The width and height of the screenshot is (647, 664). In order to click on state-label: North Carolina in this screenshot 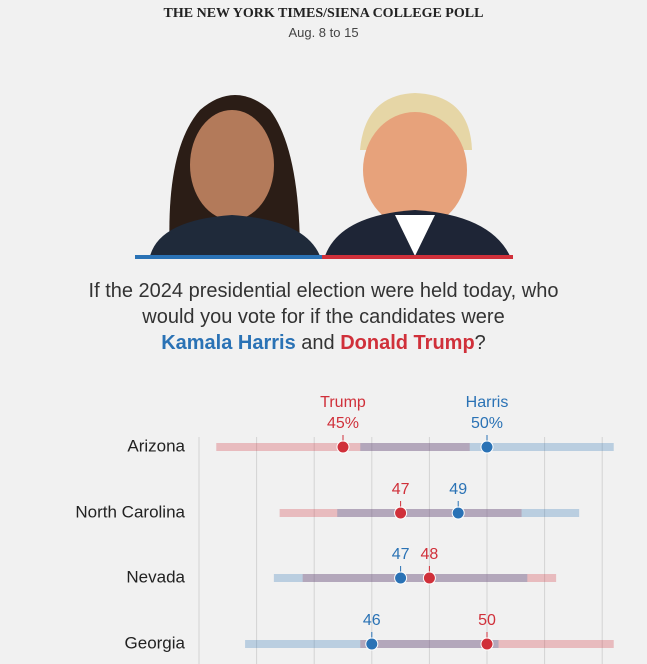, I will do `click(130, 511)`.